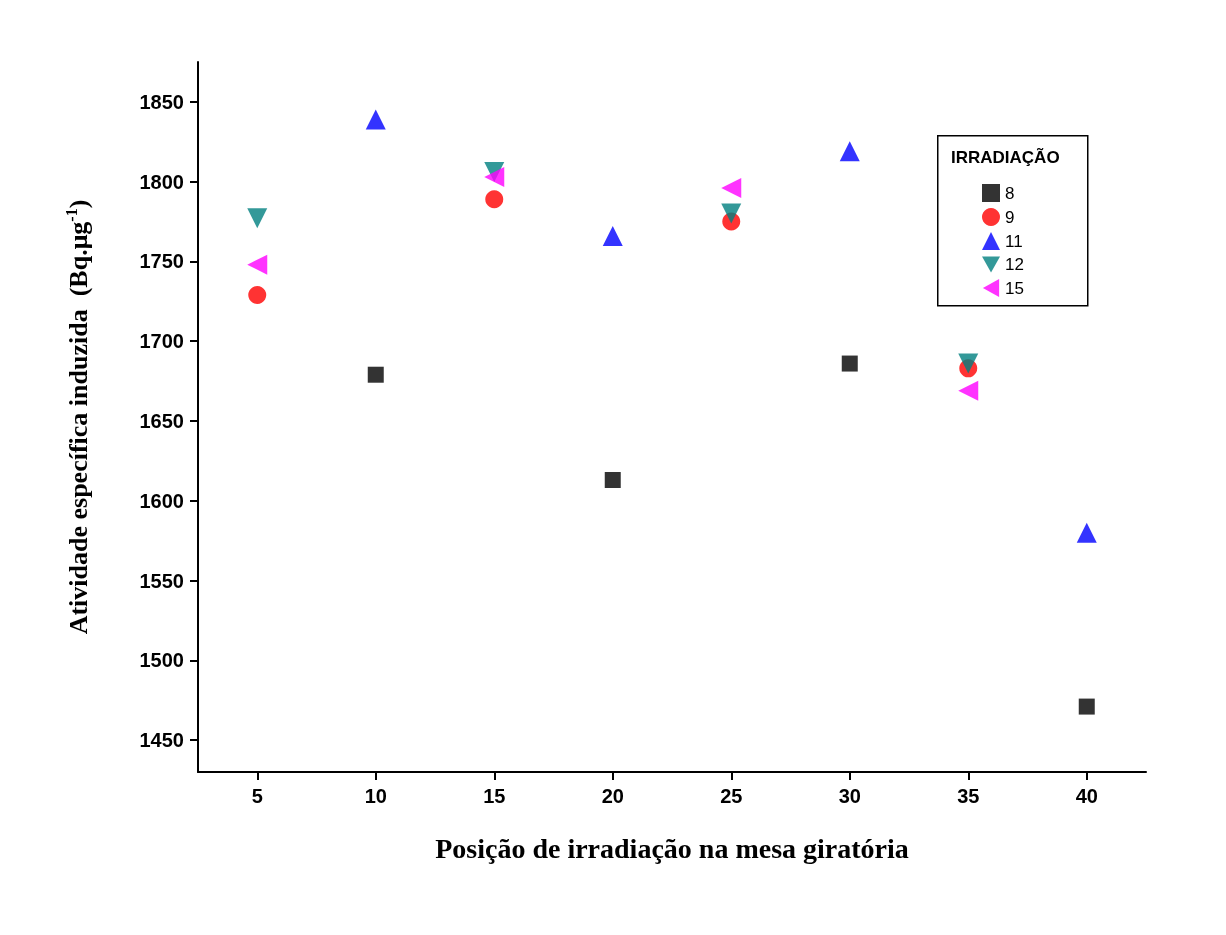 The width and height of the screenshot is (1226, 935). I want to click on legend-label: 11, so click(1014, 241).